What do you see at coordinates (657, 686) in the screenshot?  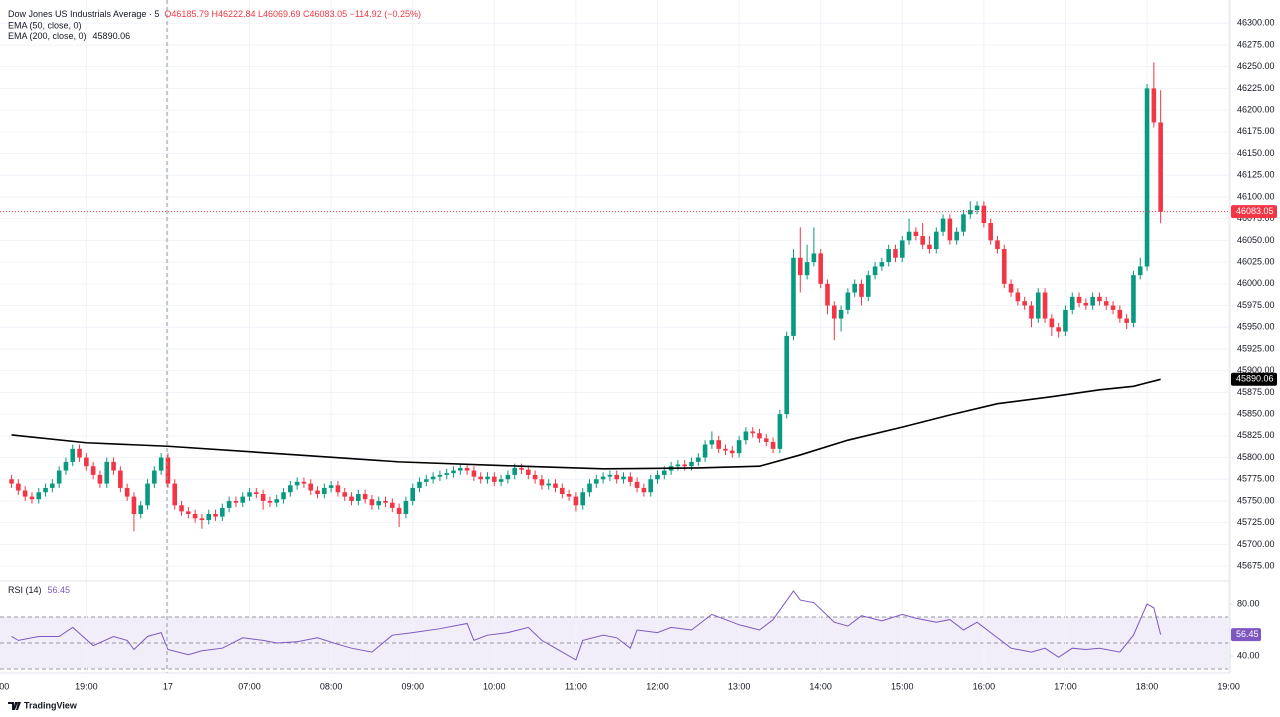 I see `x-tick-label: 12:00` at bounding box center [657, 686].